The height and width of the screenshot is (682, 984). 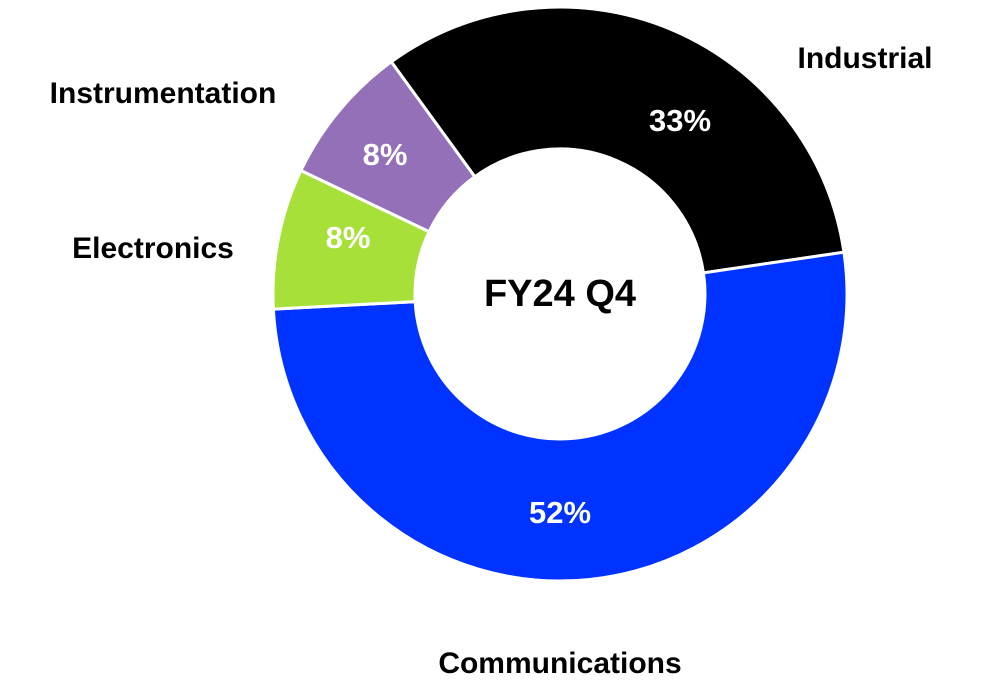 I want to click on category-label: Electronics, so click(x=153, y=248).